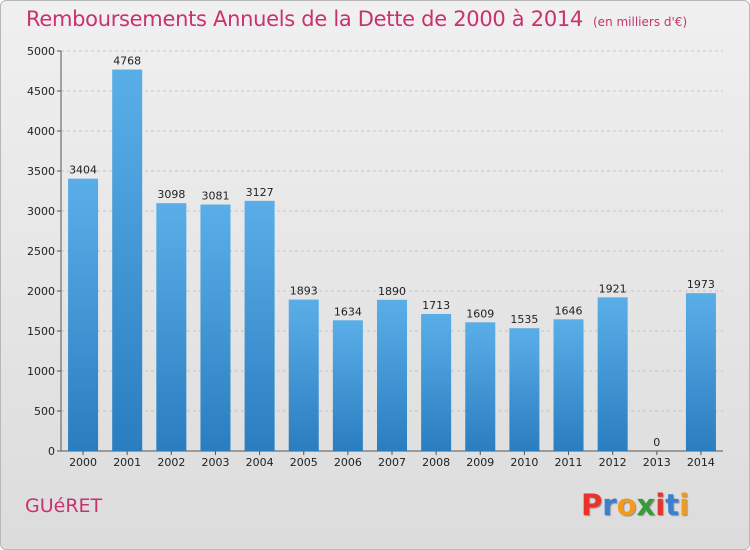 The image size is (750, 550). I want to click on data-label-2004: 3127, so click(260, 192).